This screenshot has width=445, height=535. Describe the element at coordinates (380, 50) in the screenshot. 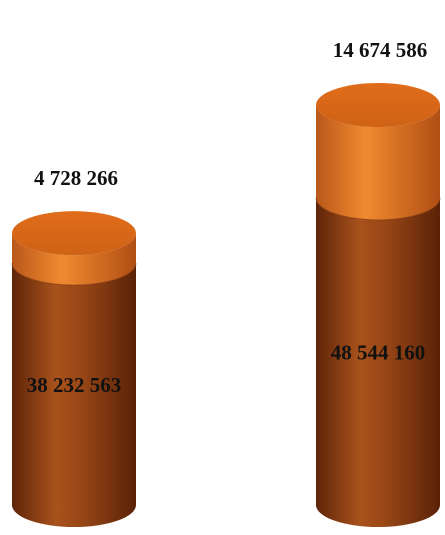

I see `value-label-top-2: 14 674 586` at that location.